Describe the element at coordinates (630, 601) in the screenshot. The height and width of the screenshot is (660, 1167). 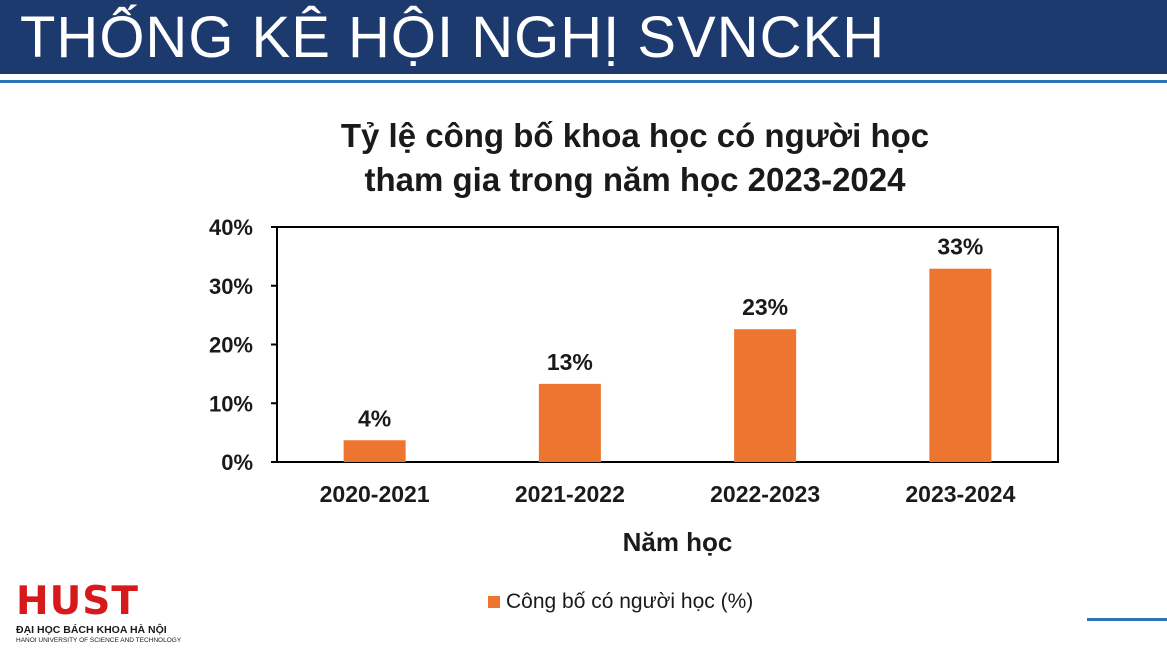
I see `legend-label: Công bố có người học (%)` at that location.